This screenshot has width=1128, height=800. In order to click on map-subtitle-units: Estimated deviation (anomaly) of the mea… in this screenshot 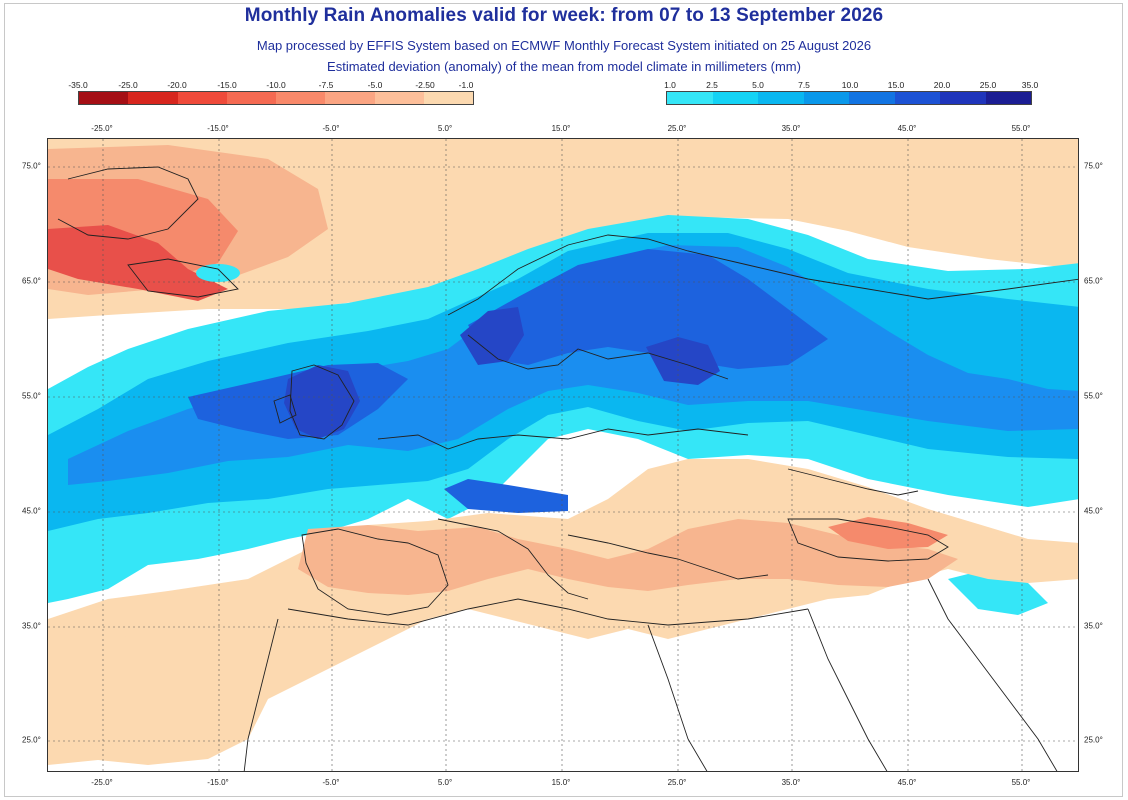, I will do `click(564, 66)`.